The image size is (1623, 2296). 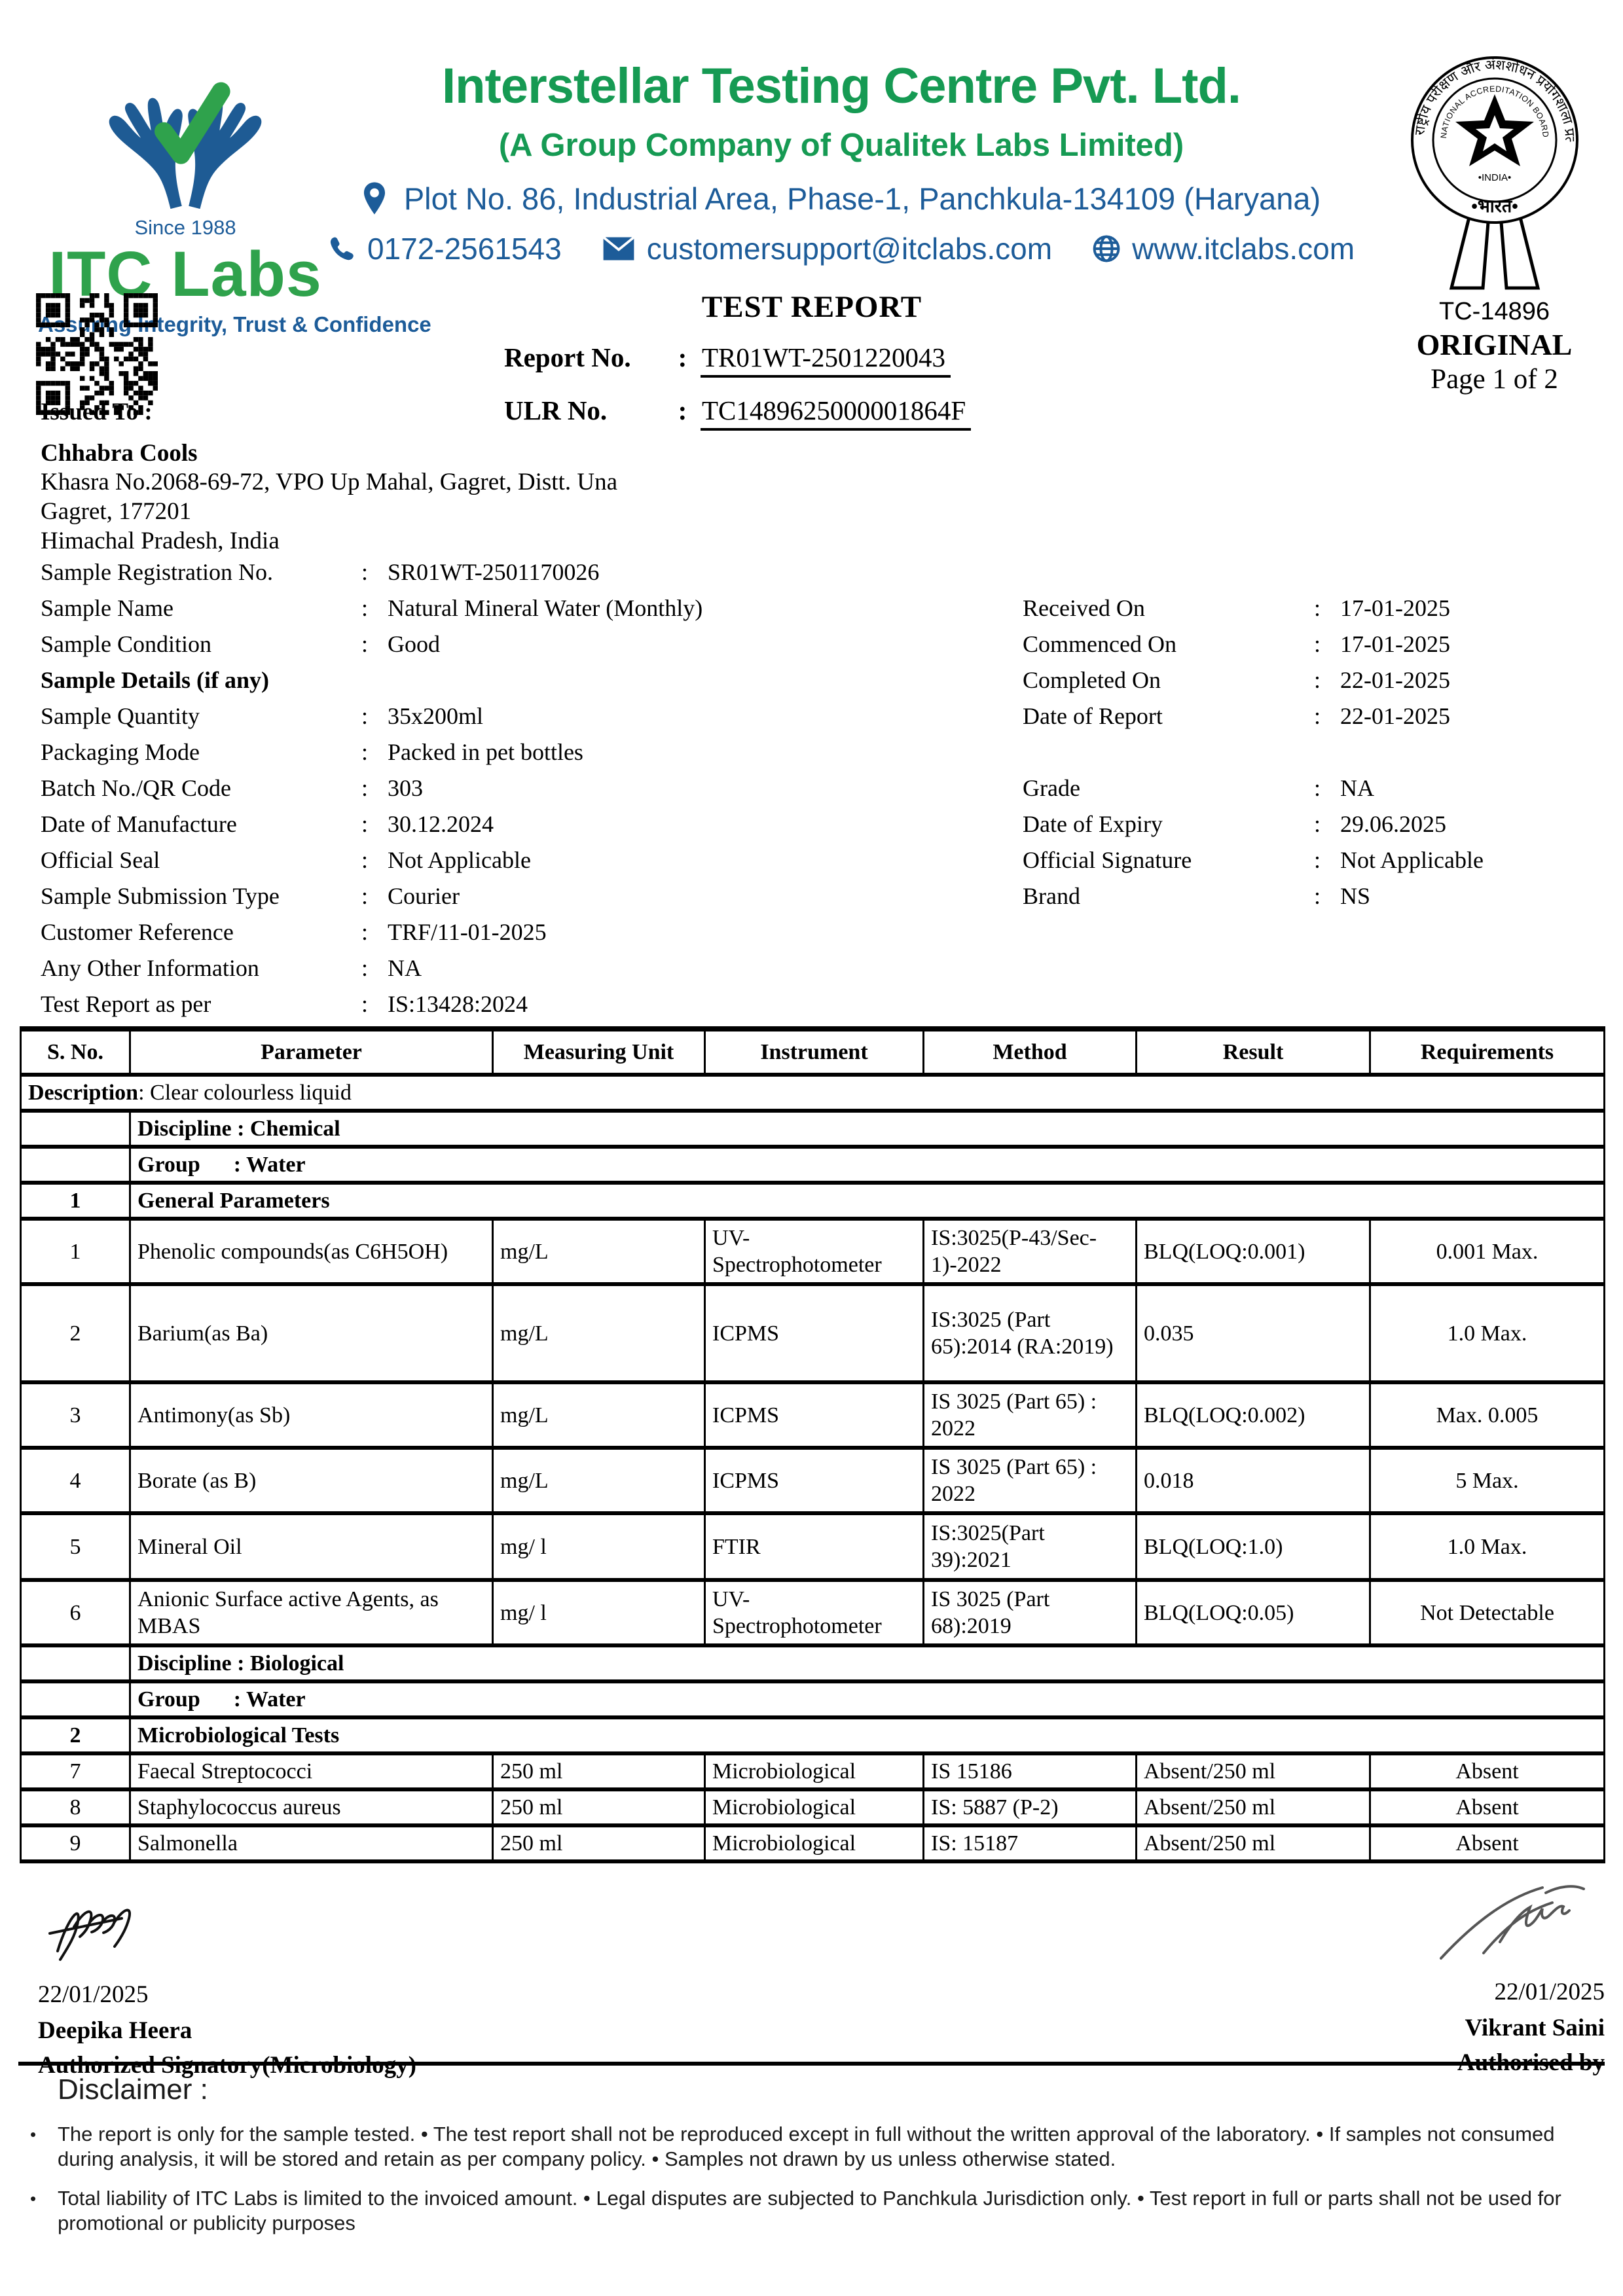 I want to click on disclaimer-heading: Disclaimer :, so click(x=133, y=2089).